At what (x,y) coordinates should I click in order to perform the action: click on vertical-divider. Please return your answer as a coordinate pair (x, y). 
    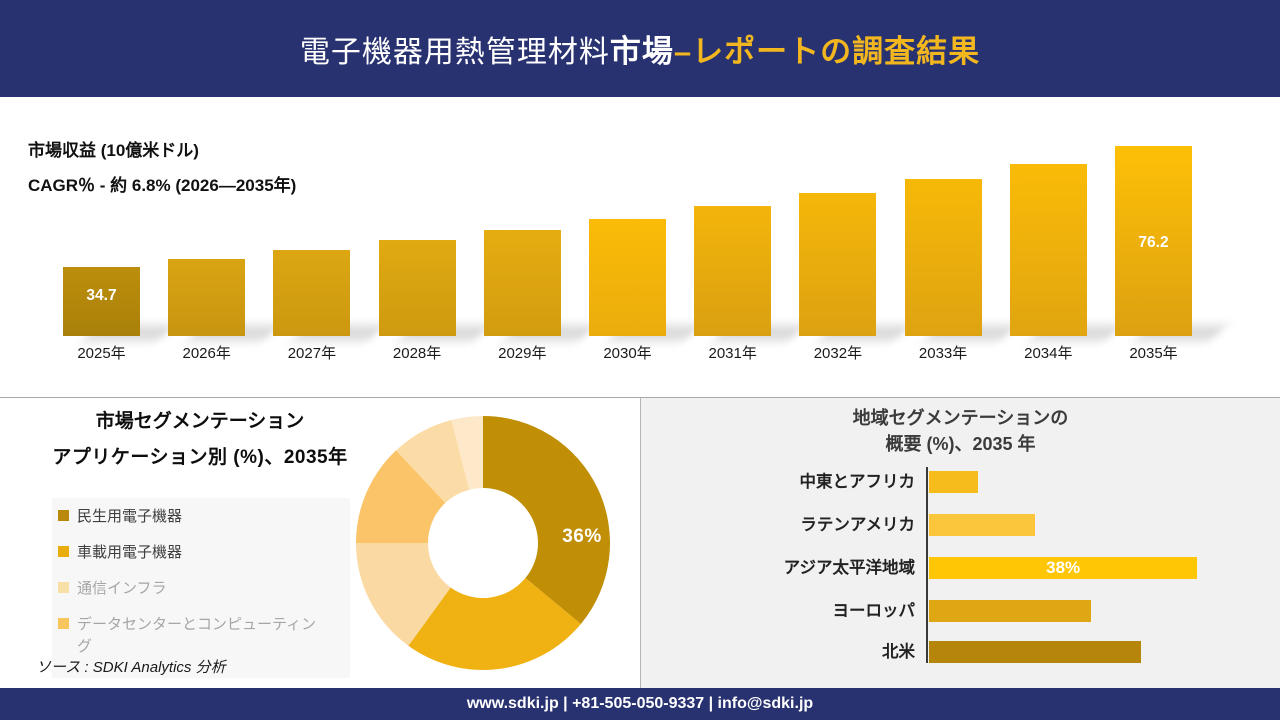
    Looking at the image, I should click on (640, 543).